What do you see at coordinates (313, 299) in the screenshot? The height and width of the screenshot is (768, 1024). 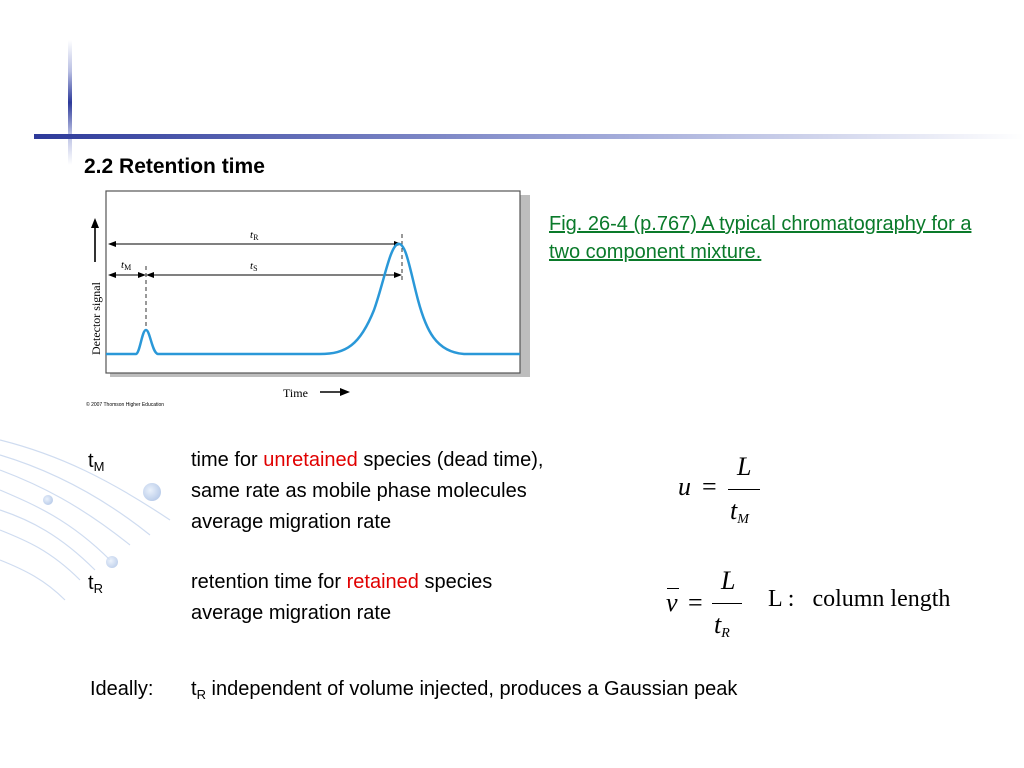 I see `signal-curve` at bounding box center [313, 299].